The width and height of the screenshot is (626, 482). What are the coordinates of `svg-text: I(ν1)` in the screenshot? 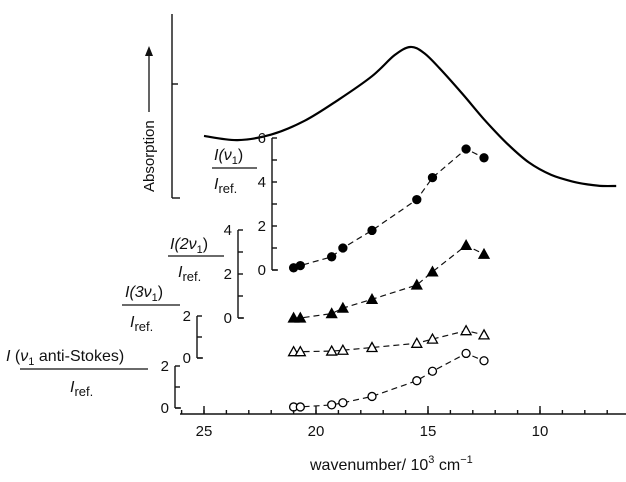 It's located at (228, 157).